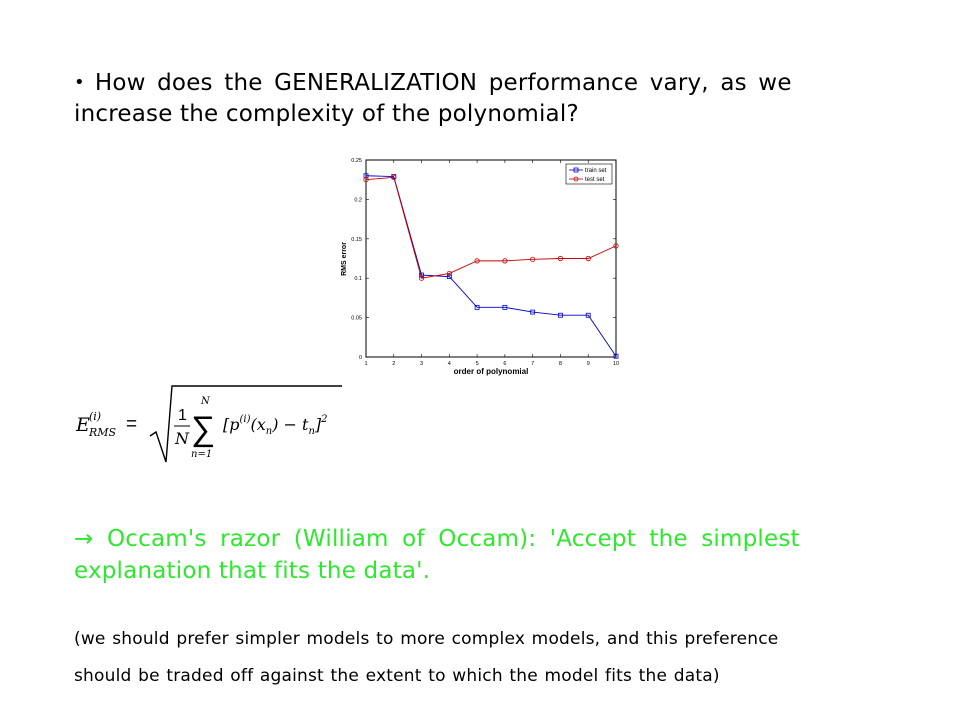  Describe the element at coordinates (532, 364) in the screenshot. I see `x-tick-label-7: 7` at that location.